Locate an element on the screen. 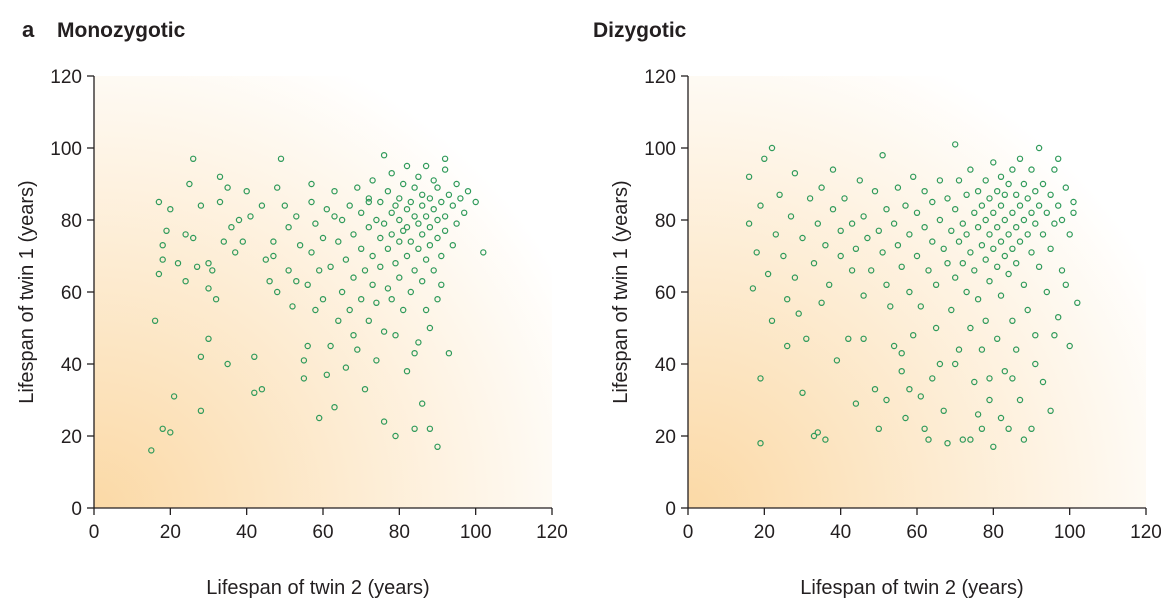 The width and height of the screenshot is (1161, 603). monozygotic-x-axis-label: Lifespan of twin 2 (years) is located at coordinates (317, 588).